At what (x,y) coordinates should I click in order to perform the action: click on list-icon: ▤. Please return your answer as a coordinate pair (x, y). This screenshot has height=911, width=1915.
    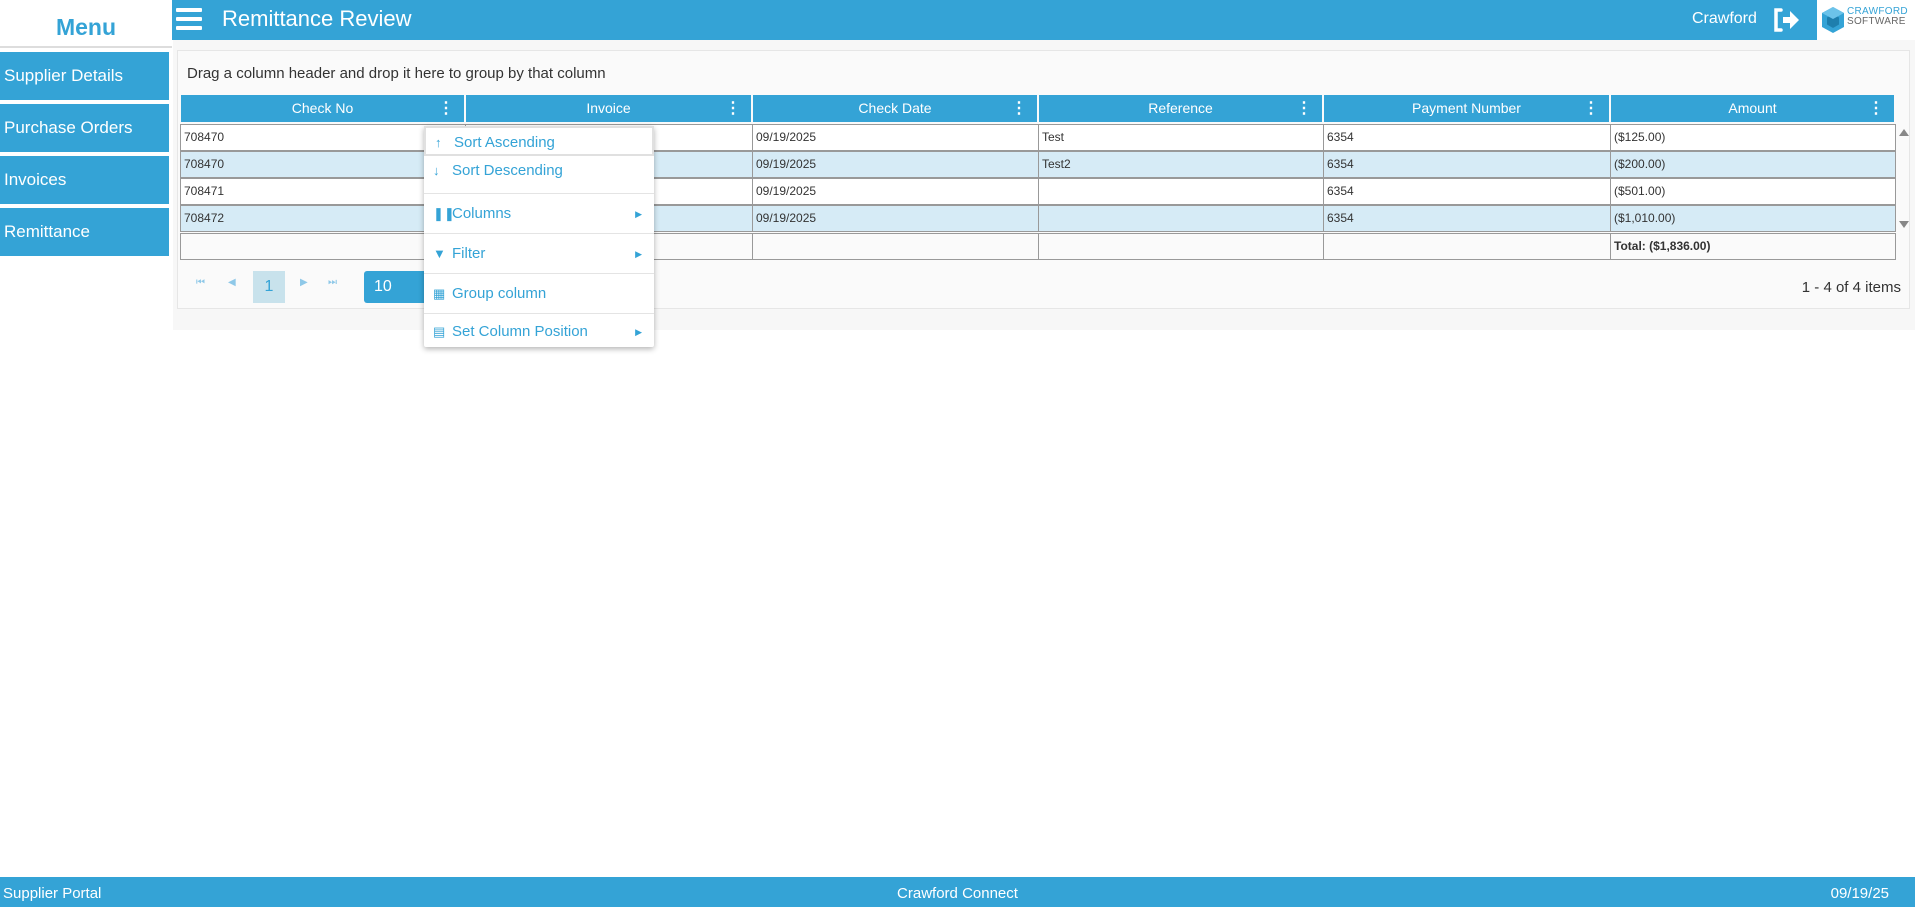
    Looking at the image, I should click on (439, 331).